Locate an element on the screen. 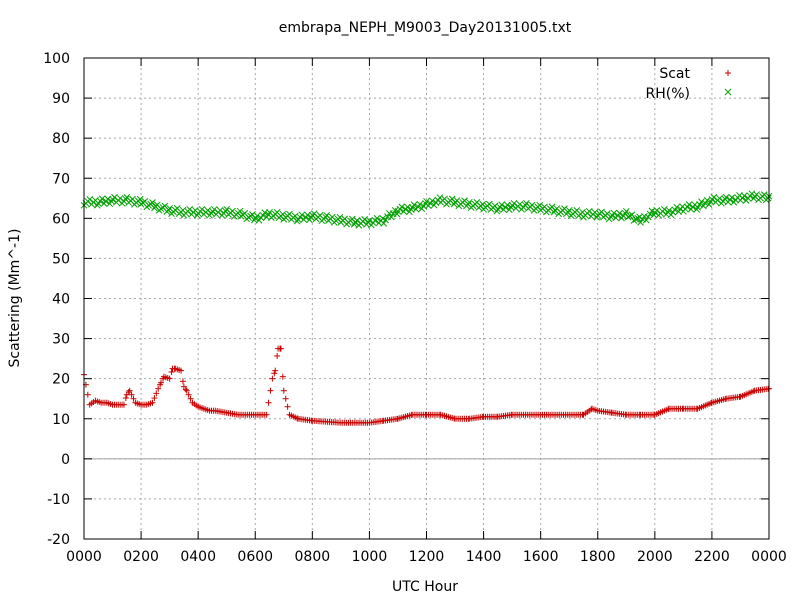  y-tick-label: 50 is located at coordinates (61, 259).